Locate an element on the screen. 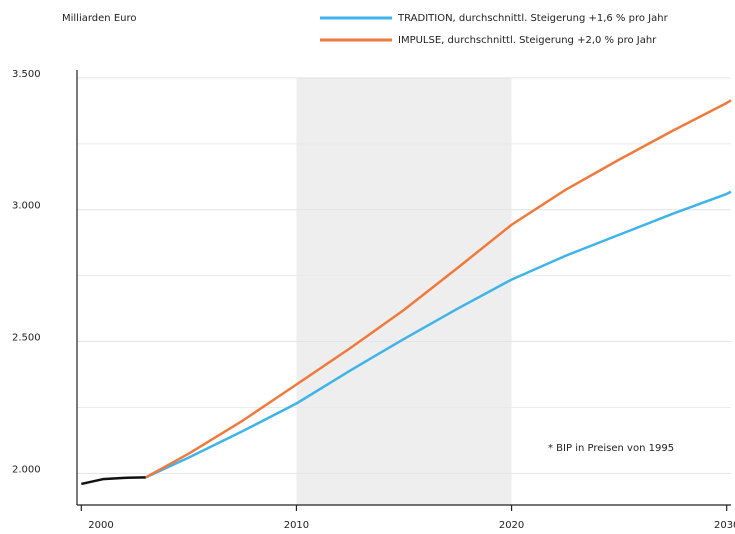 This screenshot has width=735, height=534. line is located at coordinates (113, 481).